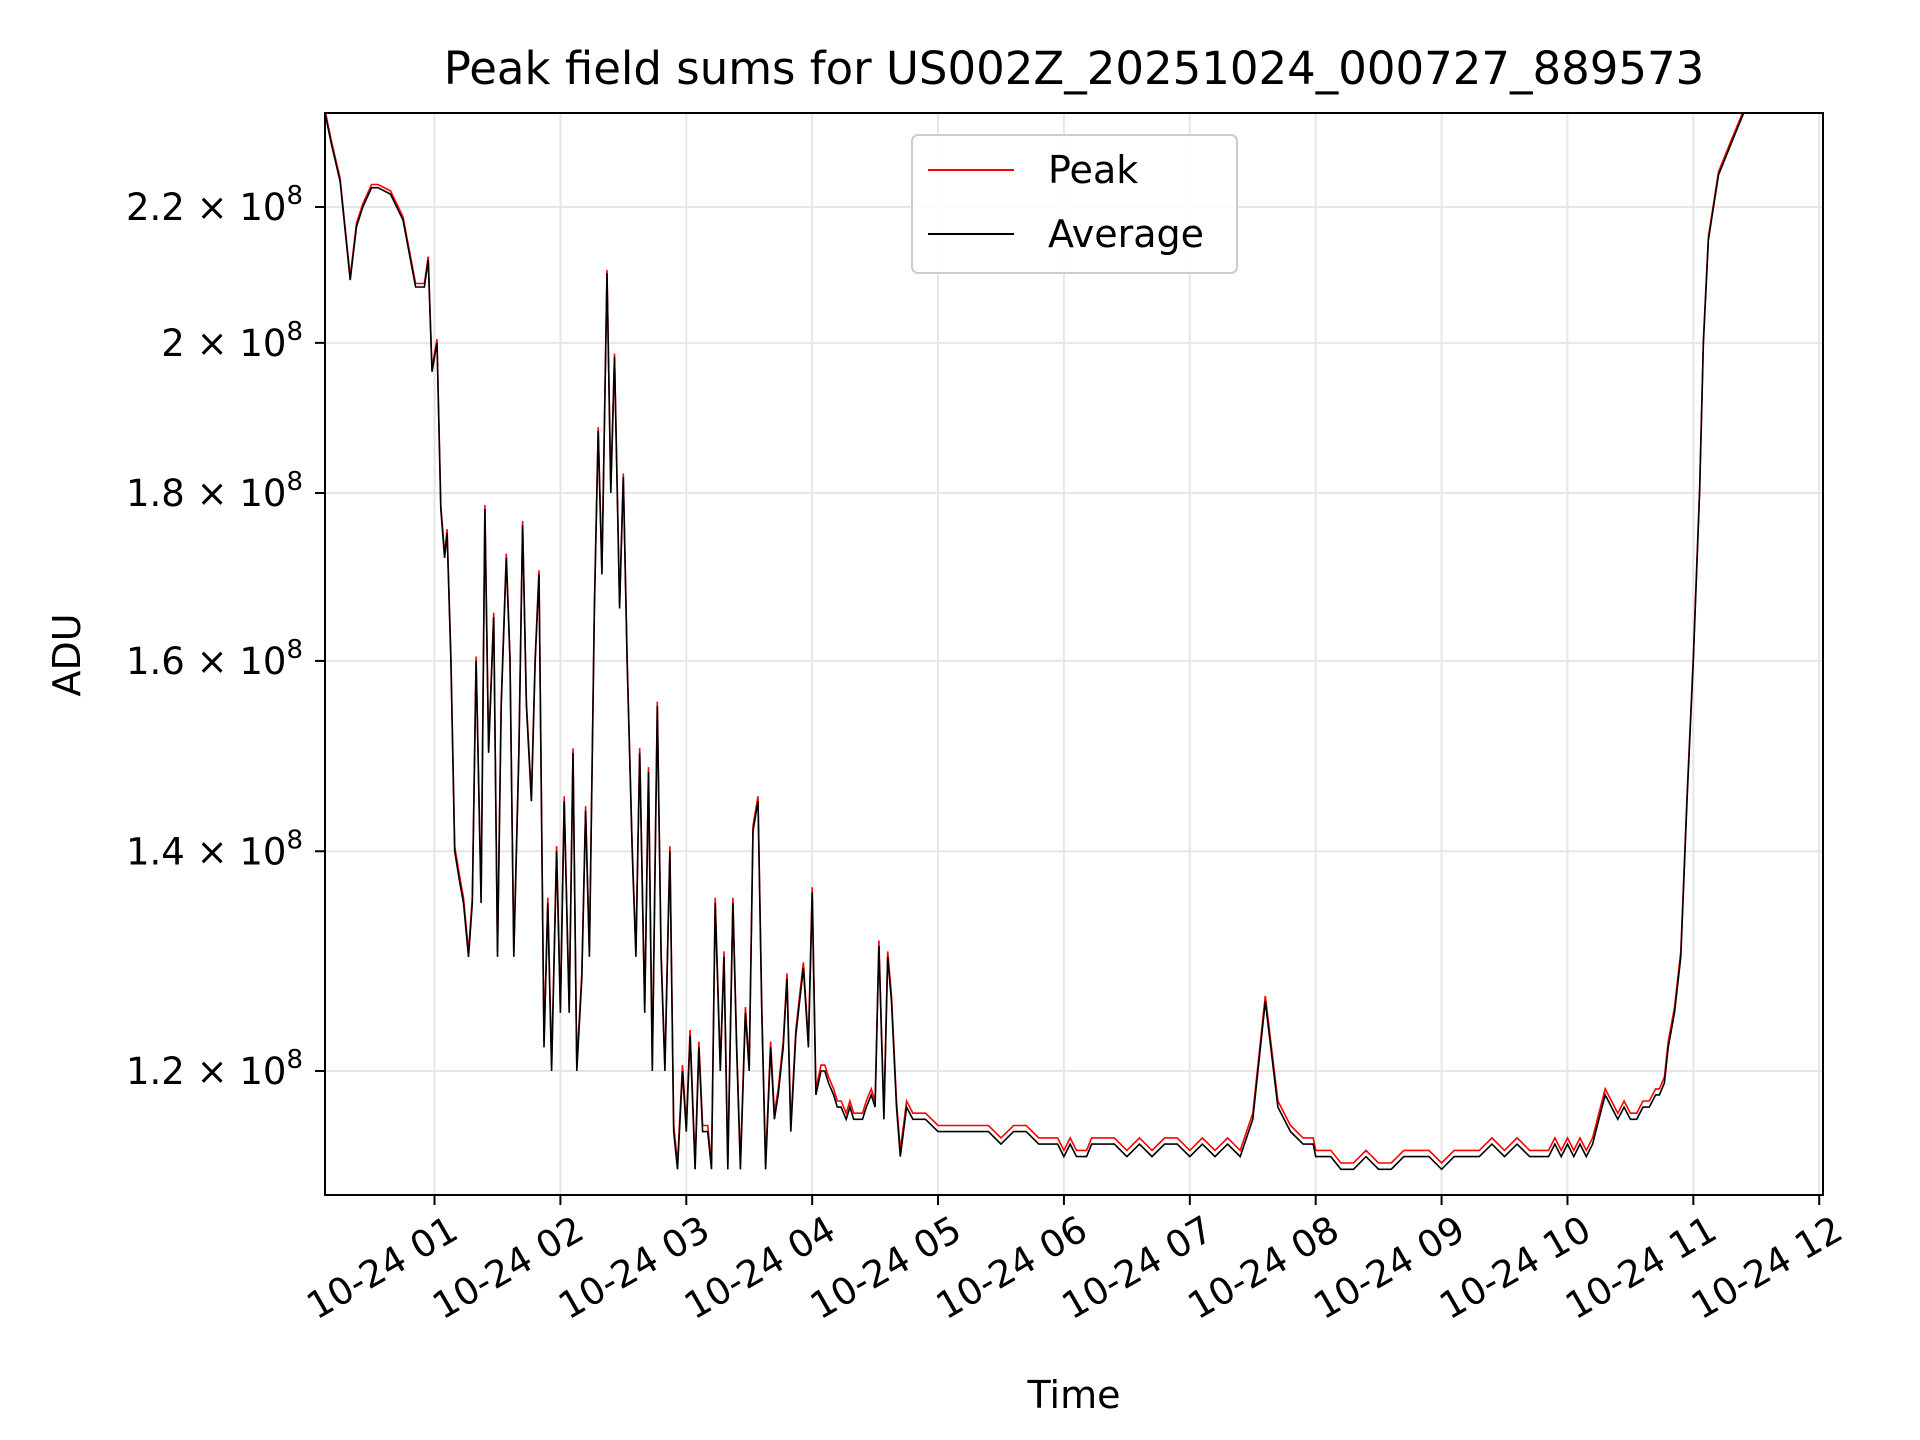  Describe the element at coordinates (1093, 170) in the screenshot. I see `legend-peak-label: Peak` at that location.